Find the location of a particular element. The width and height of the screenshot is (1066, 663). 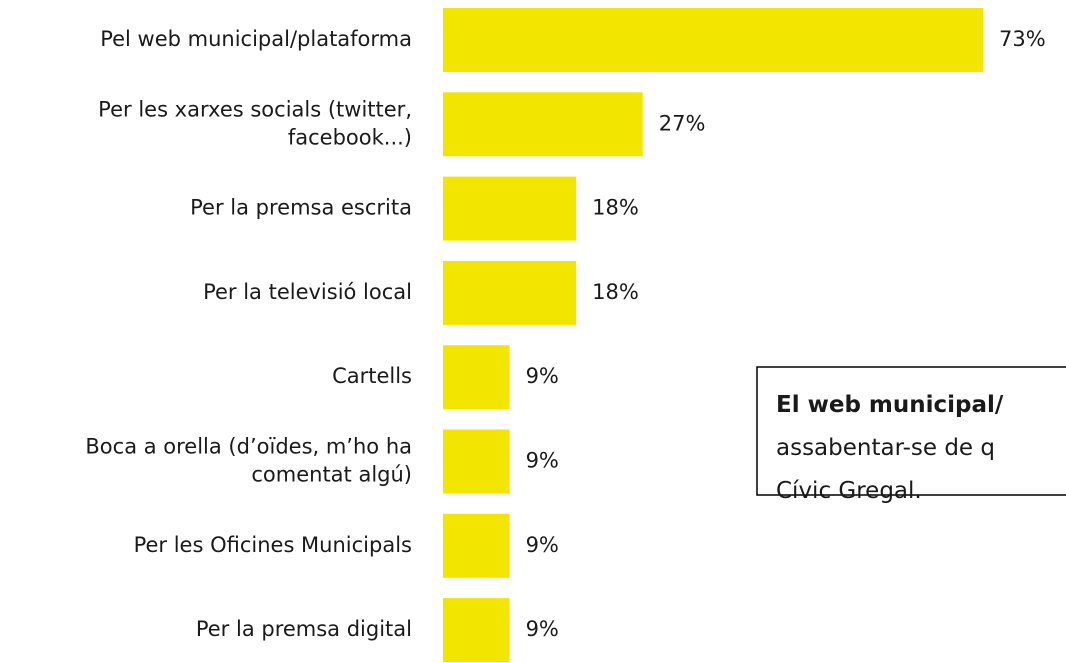

category-label: Per la premsa digital is located at coordinates (304, 629).